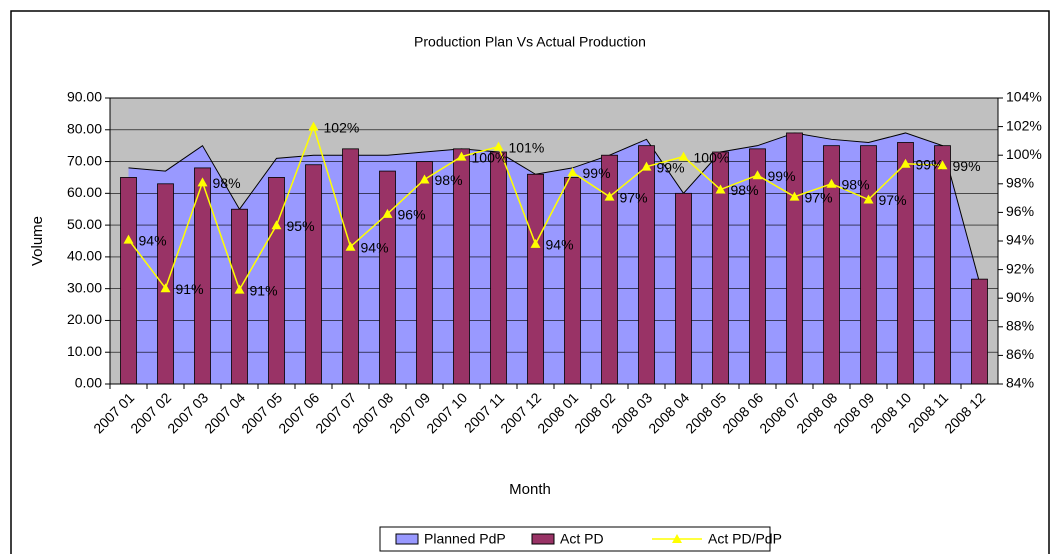 The height and width of the screenshot is (554, 1060). Describe the element at coordinates (582, 539) in the screenshot. I see `legend-label: Act PD` at that location.